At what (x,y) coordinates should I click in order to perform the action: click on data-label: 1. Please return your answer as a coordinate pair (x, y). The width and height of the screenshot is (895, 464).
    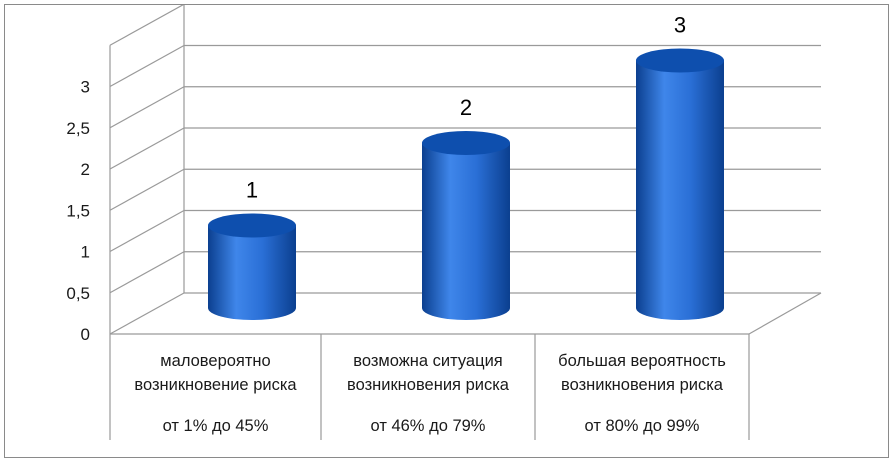
    Looking at the image, I should click on (252, 190).